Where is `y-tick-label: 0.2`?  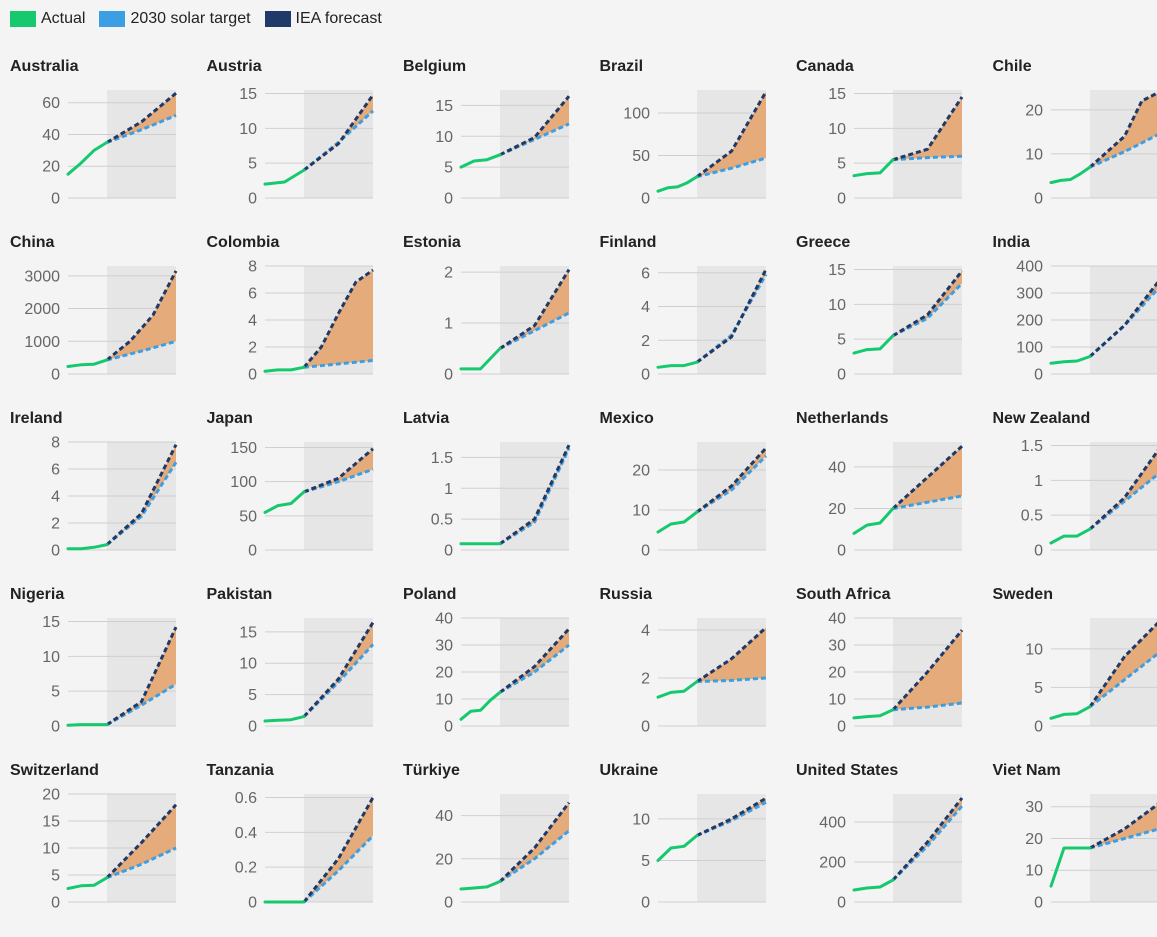
y-tick-label: 0.2 is located at coordinates (245, 868).